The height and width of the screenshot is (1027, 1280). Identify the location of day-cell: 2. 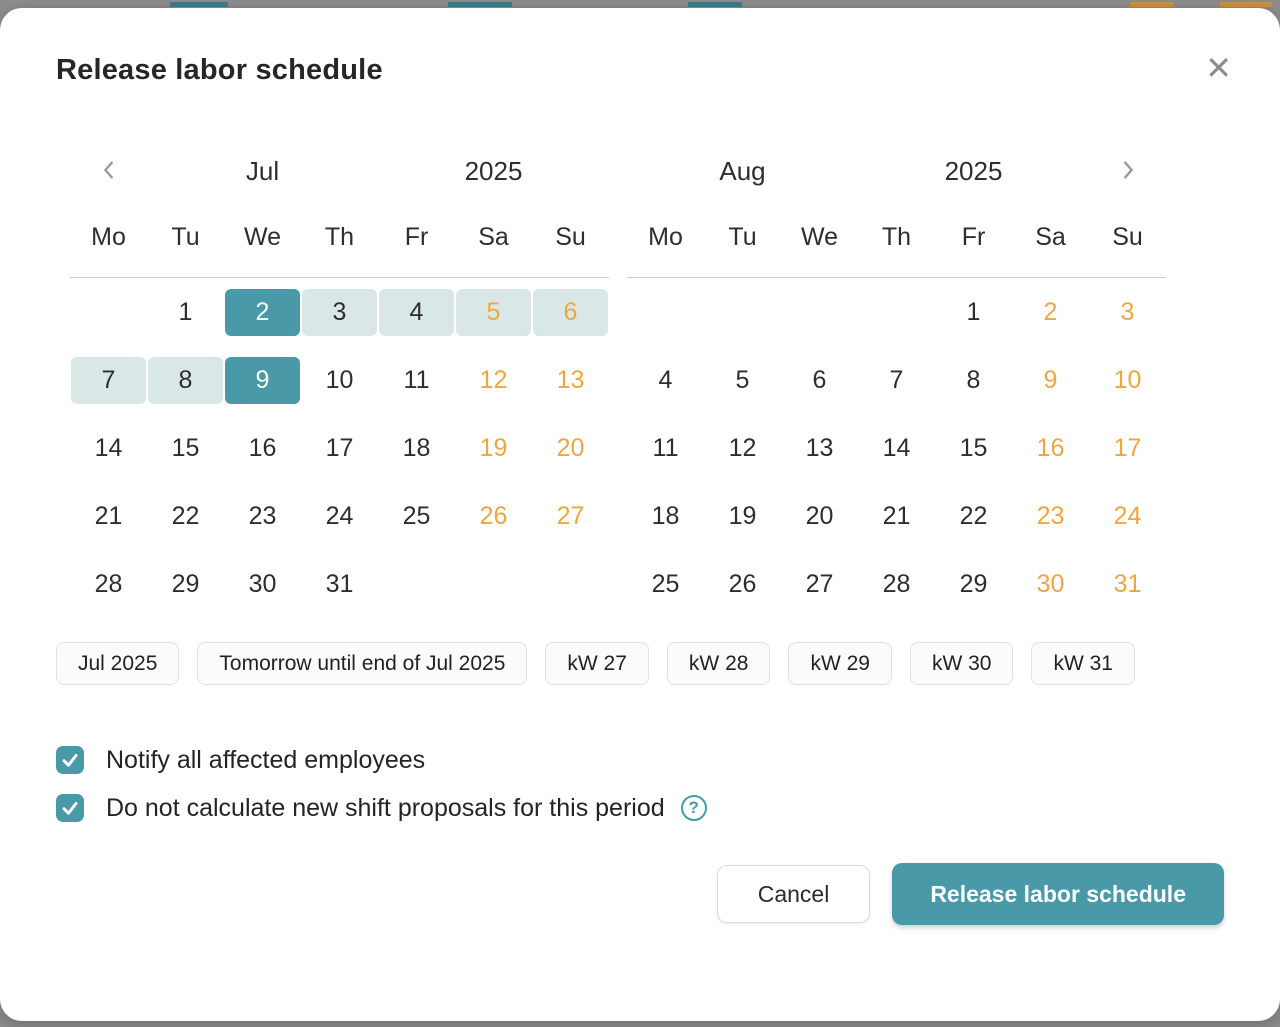
(1050, 312).